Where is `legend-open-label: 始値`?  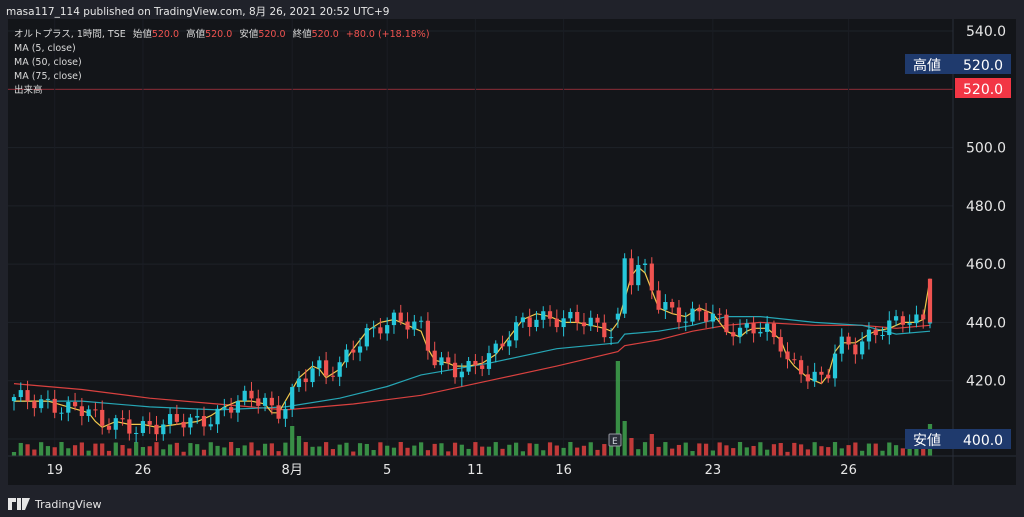 legend-open-label: 始値 is located at coordinates (143, 34).